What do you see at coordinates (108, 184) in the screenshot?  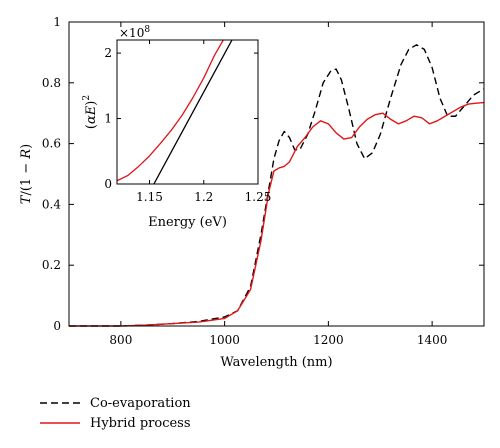 I see `inset-y-tick-label: 0` at bounding box center [108, 184].